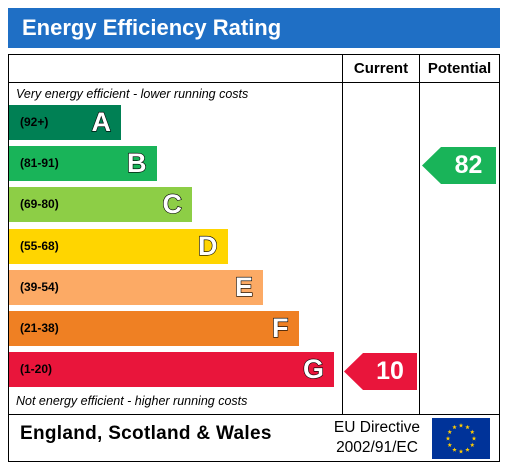  What do you see at coordinates (254, 82) in the screenshot?
I see `header-row-divider` at bounding box center [254, 82].